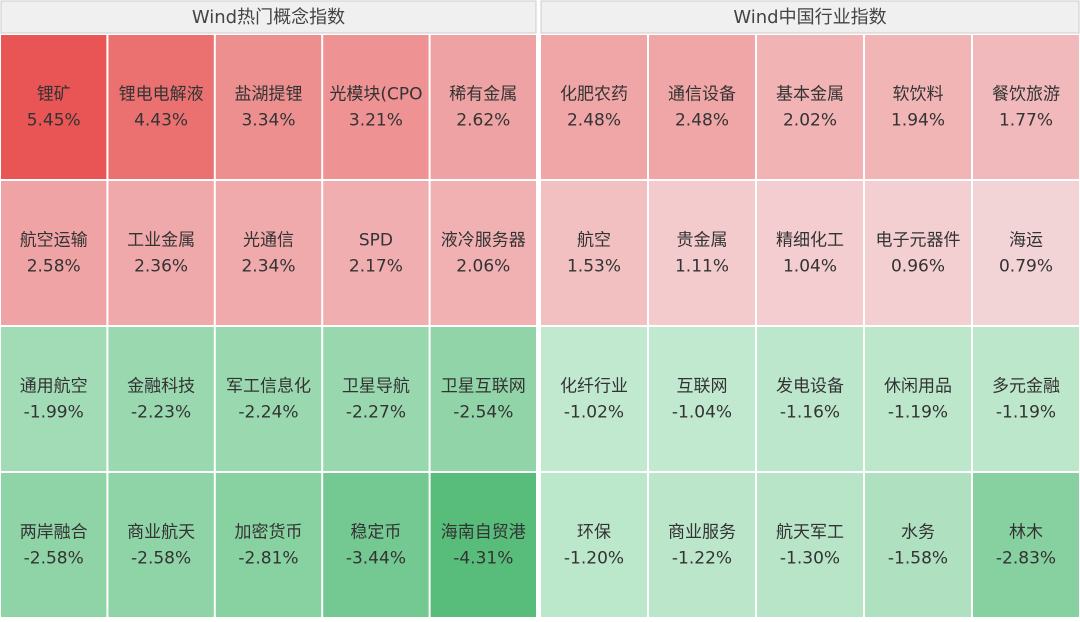 This screenshot has width=1080, height=622. I want to click on cell-name: 贵金属, so click(702, 241).